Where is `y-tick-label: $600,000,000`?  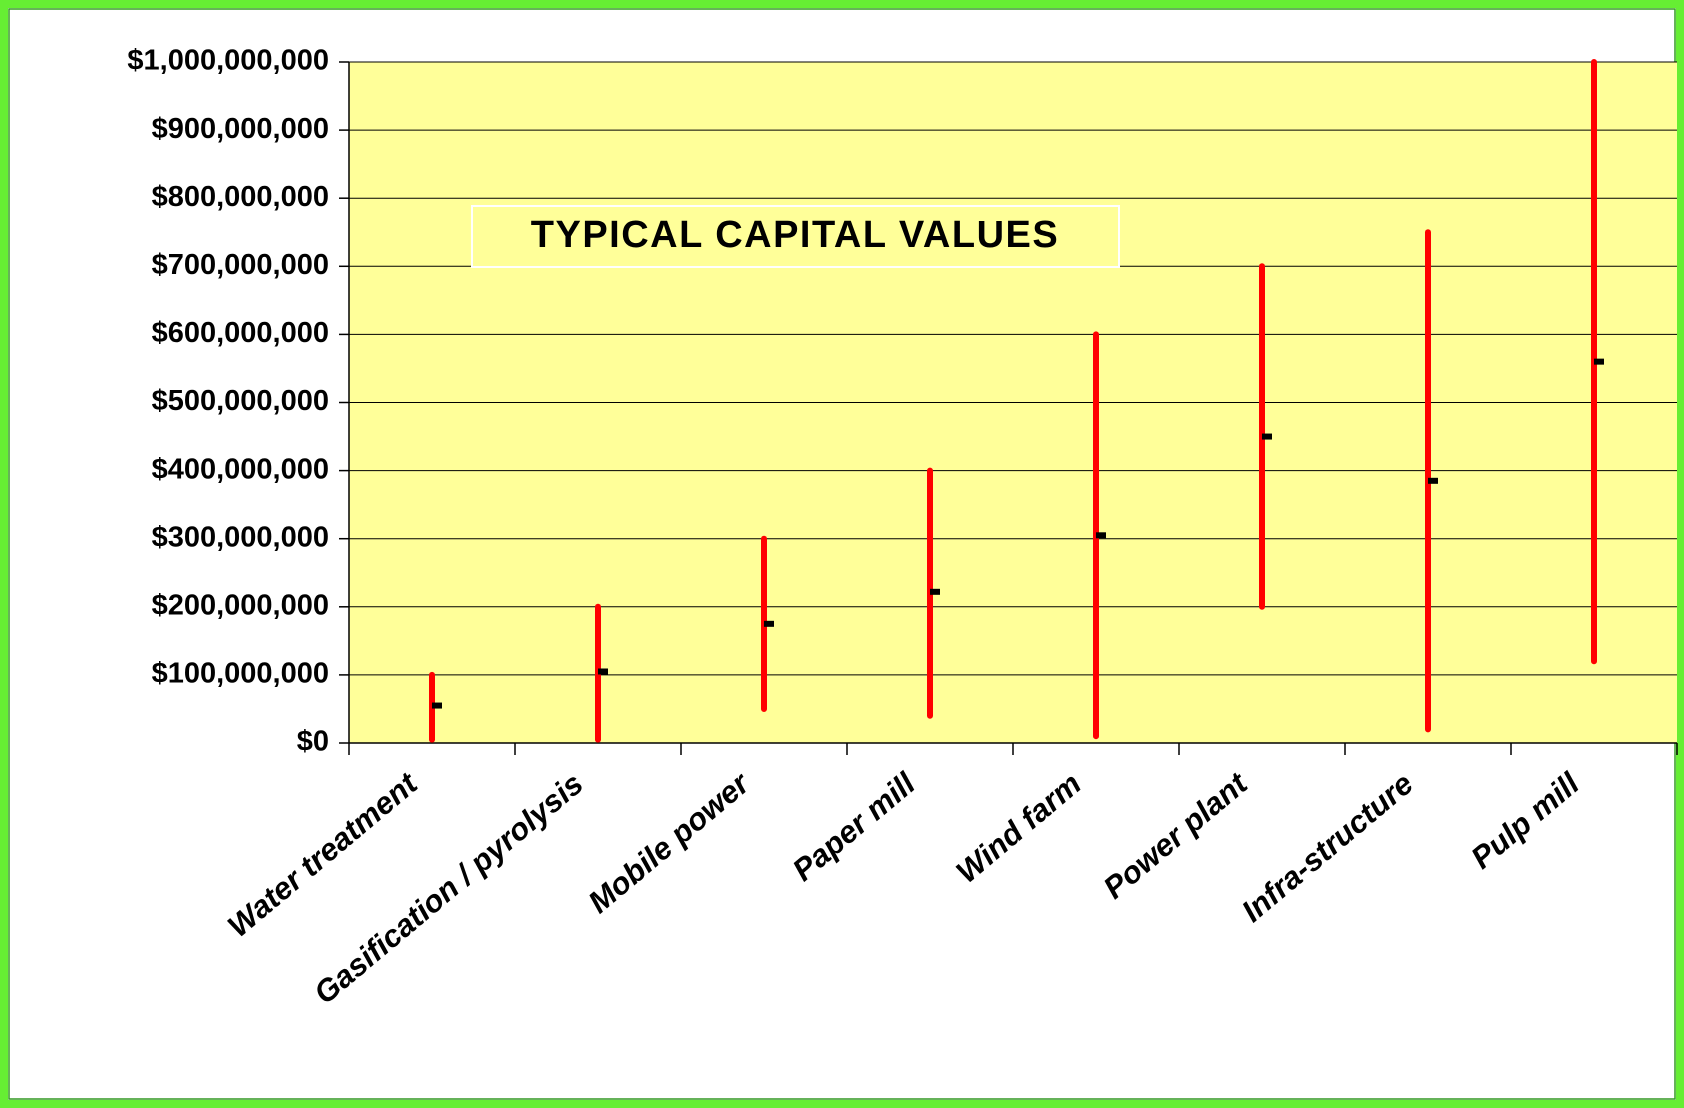
y-tick-label: $600,000,000 is located at coordinates (240, 333).